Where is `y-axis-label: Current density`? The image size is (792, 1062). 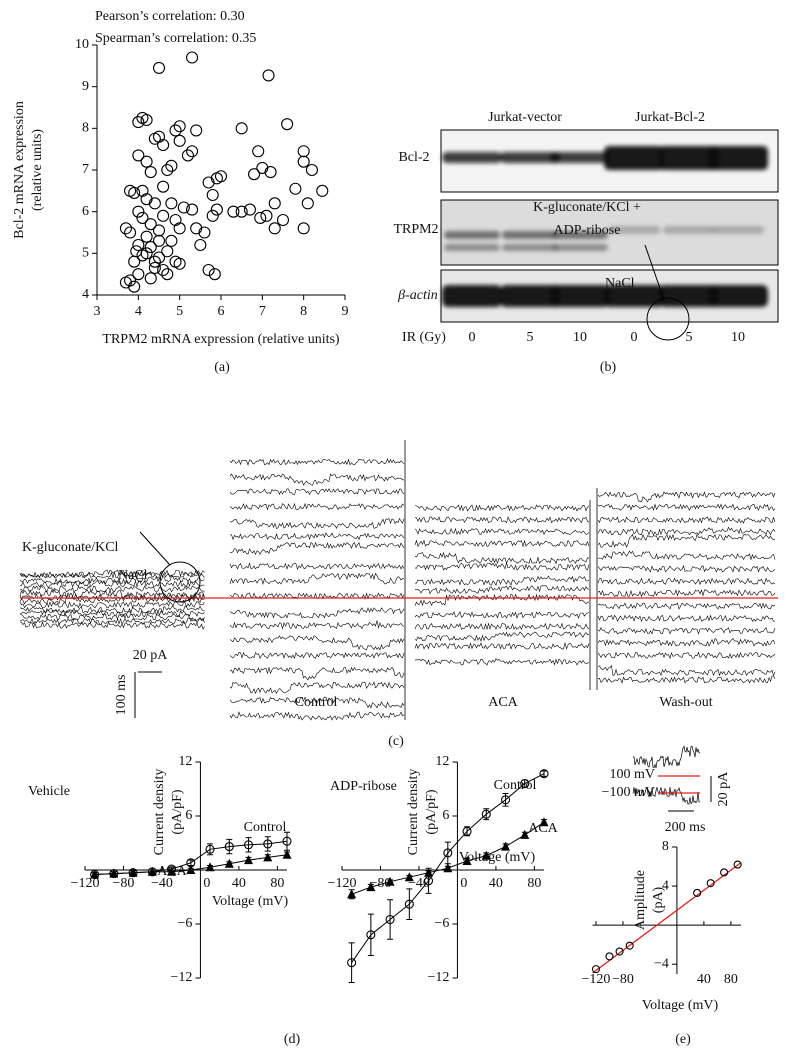
y-axis-label: Current density is located at coordinates (413, 812).